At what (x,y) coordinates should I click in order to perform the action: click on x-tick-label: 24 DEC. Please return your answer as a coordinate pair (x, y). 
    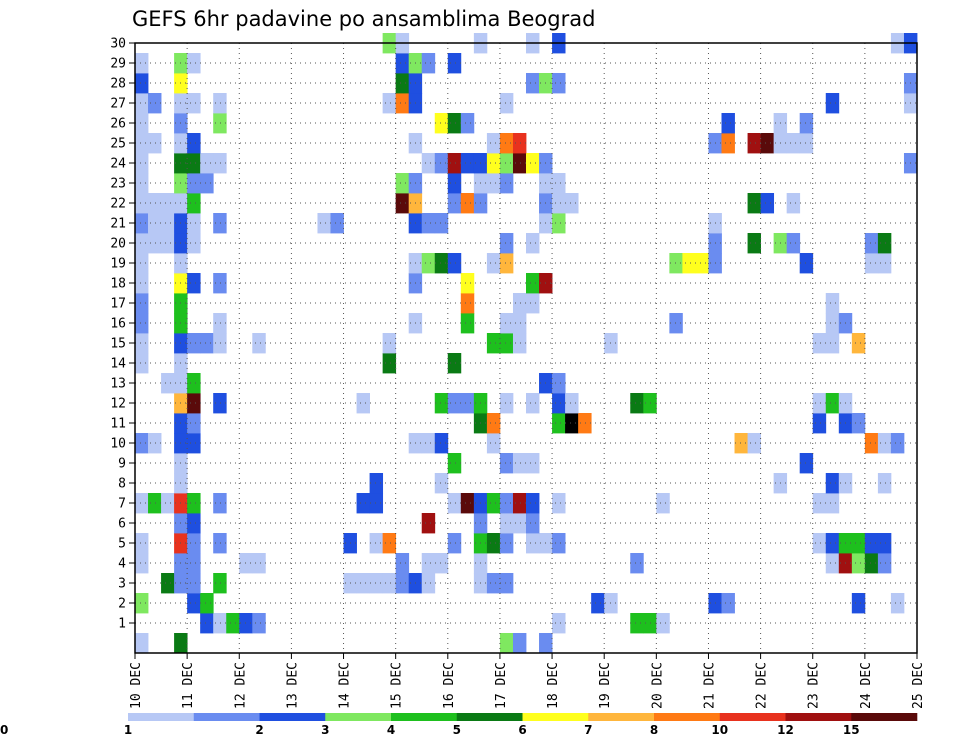
    Looking at the image, I should click on (866, 685).